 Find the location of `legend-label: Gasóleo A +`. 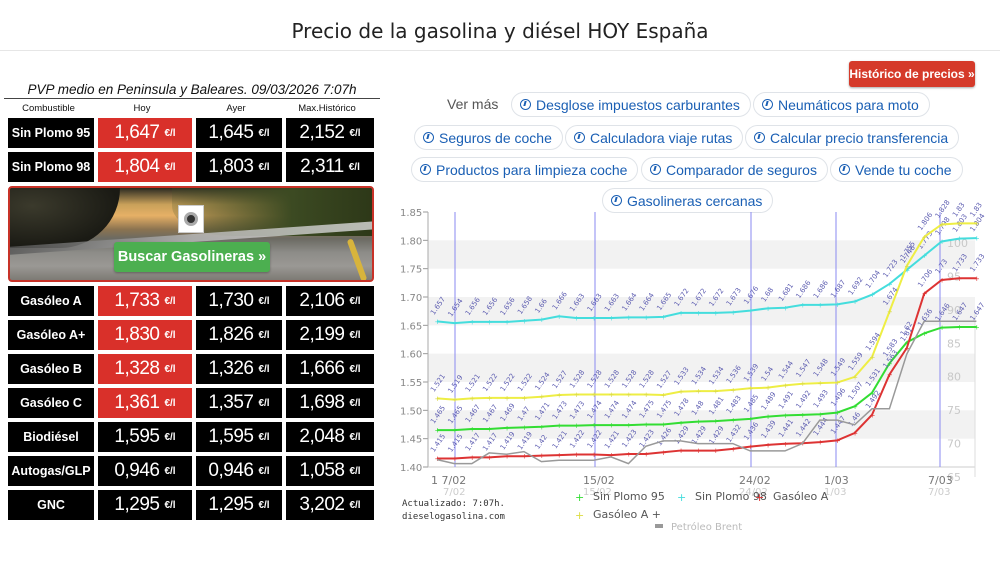

legend-label: Gasóleo A + is located at coordinates (627, 514).